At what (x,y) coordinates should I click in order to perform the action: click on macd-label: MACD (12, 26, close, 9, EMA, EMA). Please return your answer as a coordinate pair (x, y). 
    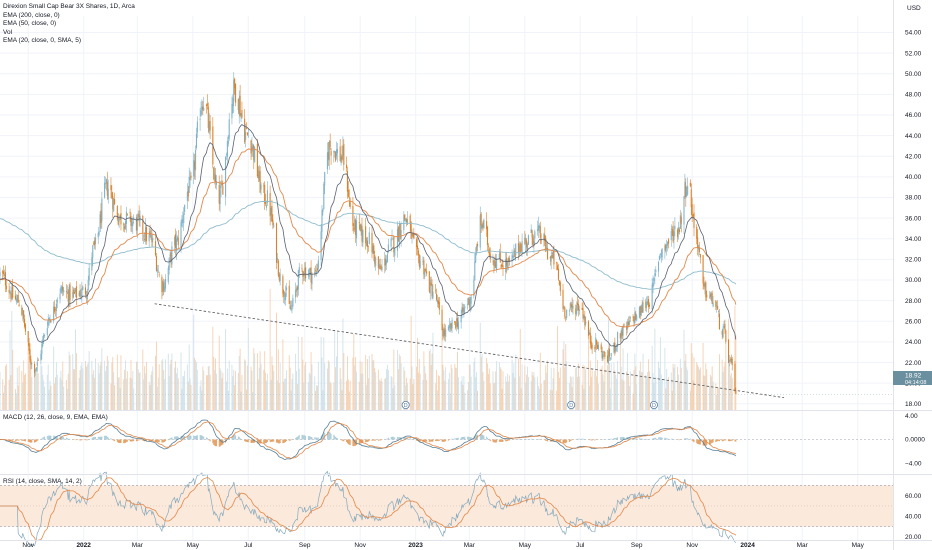
    Looking at the image, I should click on (55, 417).